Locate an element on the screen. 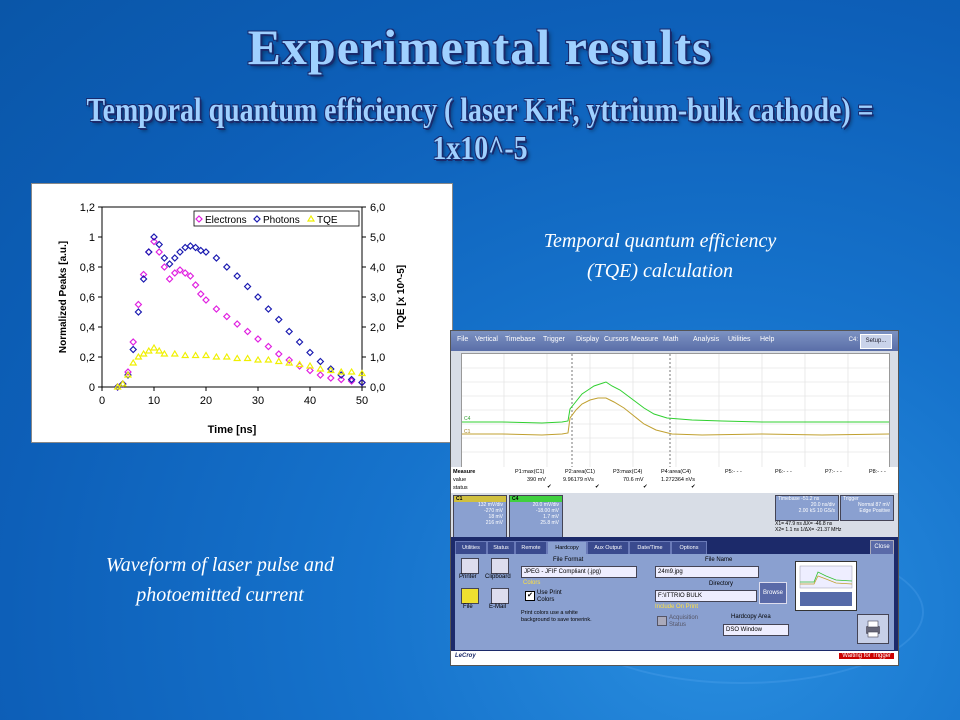 The width and height of the screenshot is (960, 720). printer-icon is located at coordinates (470, 566).